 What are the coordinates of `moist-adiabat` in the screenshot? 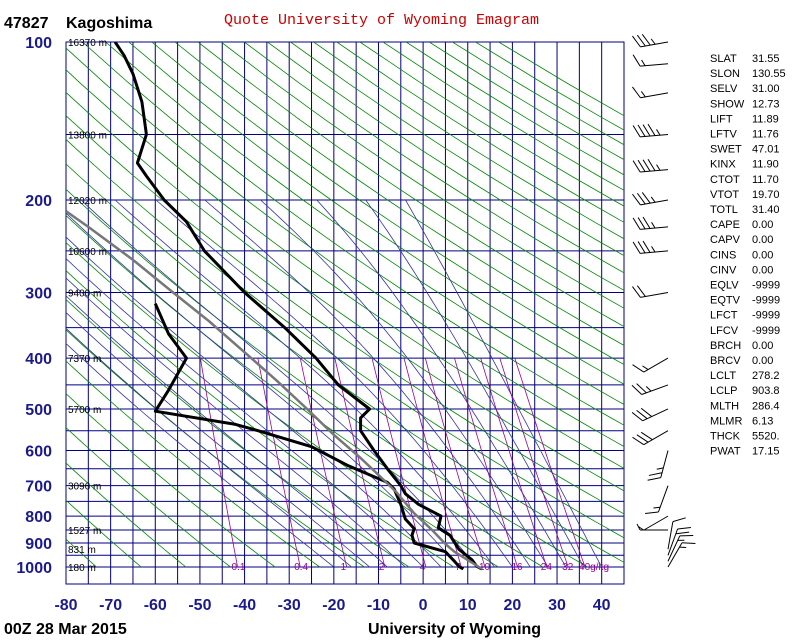 It's located at (200, 455).